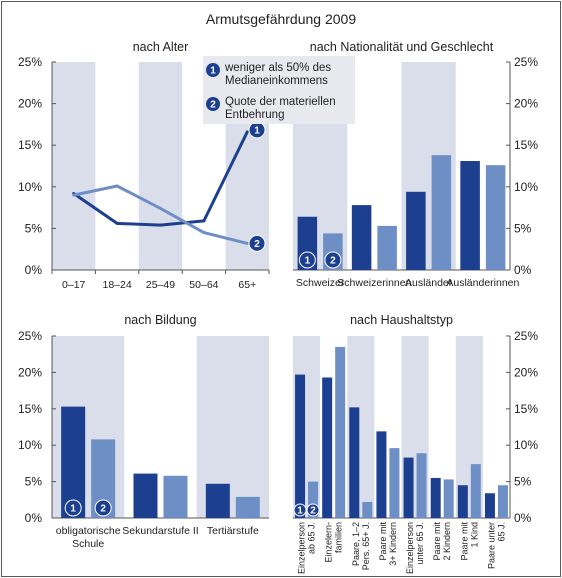  What do you see at coordinates (247, 285) in the screenshot?
I see `x-tick-label: 65+` at bounding box center [247, 285].